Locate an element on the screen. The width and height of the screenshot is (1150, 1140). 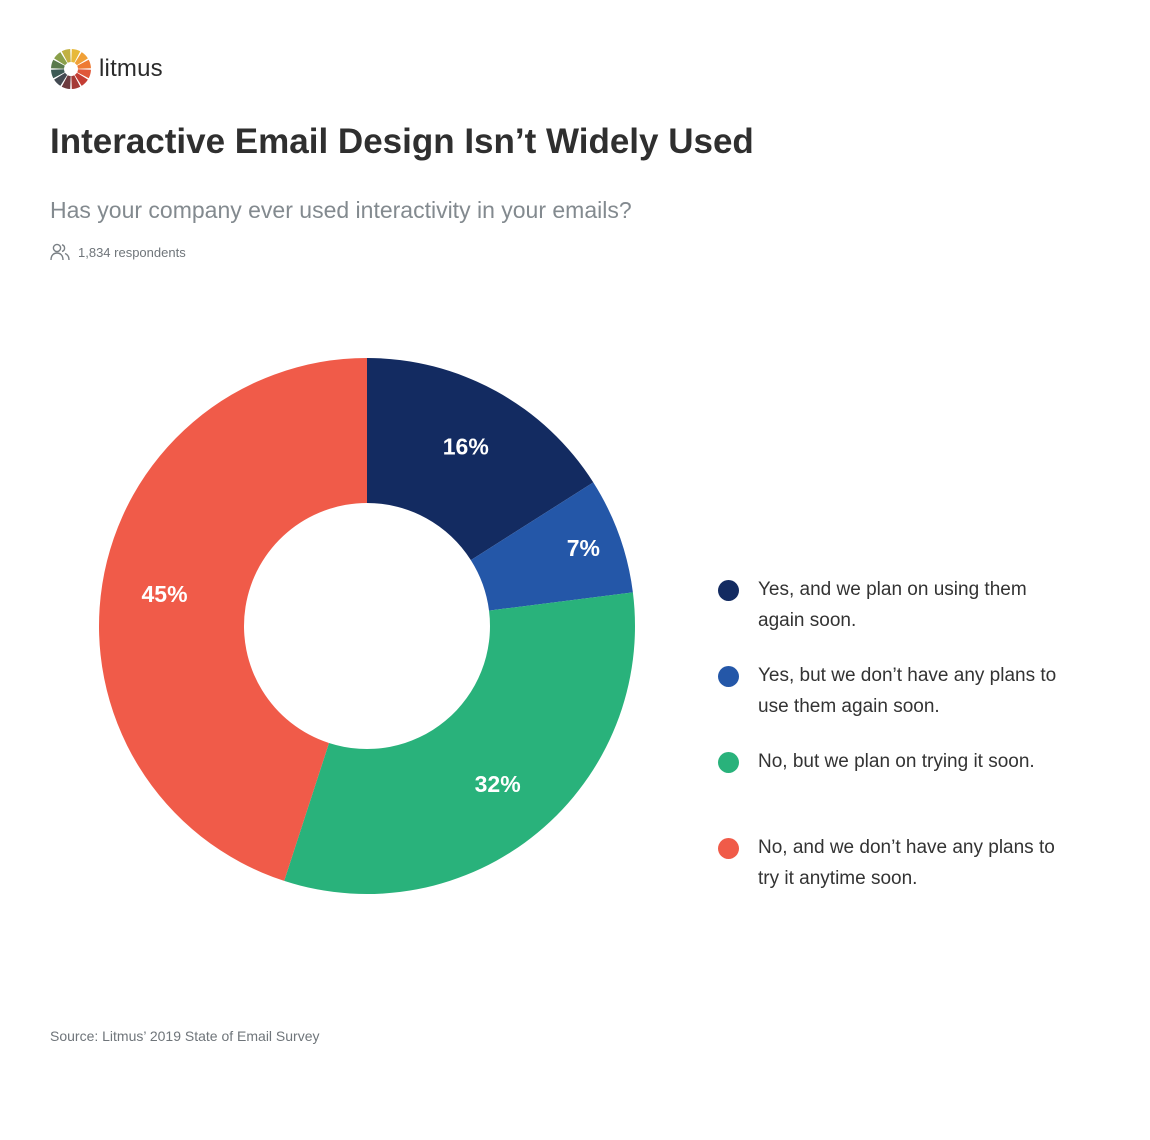
litmus-logo: litmus is located at coordinates (106, 69).